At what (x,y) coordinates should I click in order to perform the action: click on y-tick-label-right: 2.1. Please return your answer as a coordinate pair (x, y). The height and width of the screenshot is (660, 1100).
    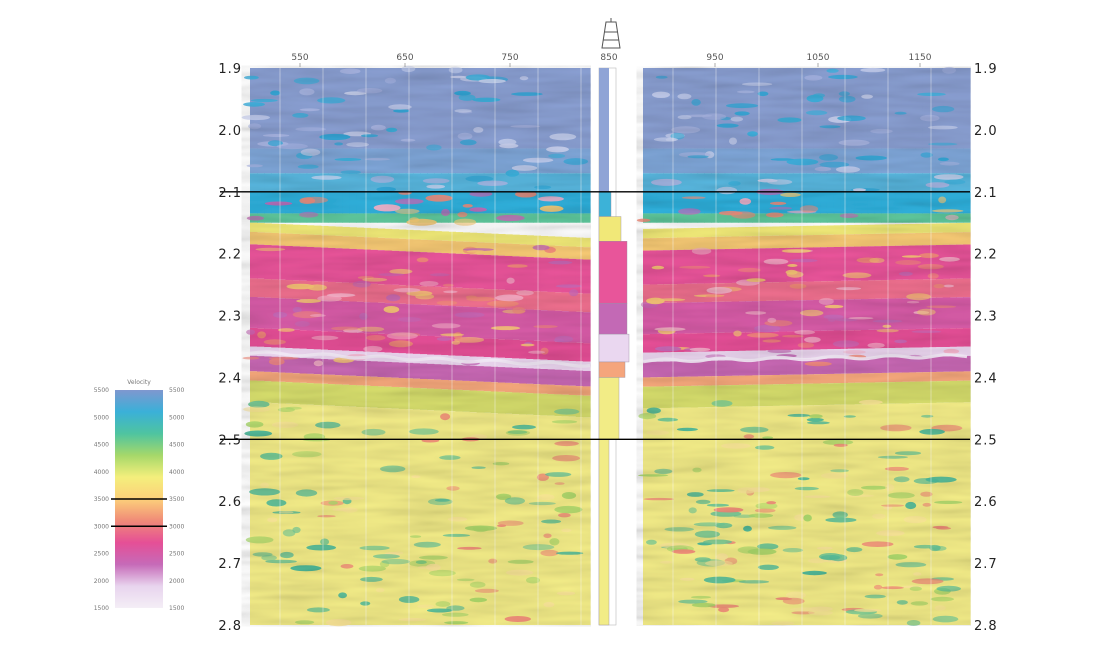
    Looking at the image, I should click on (986, 193).